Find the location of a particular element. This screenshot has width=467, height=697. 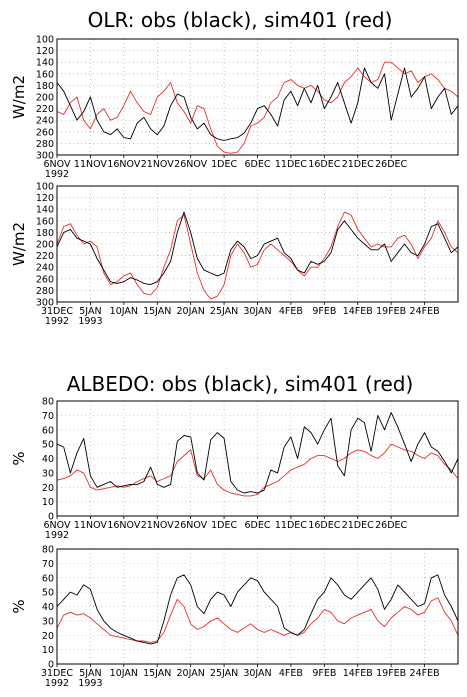

y-axis-label: W/m2 is located at coordinates (19, 97).